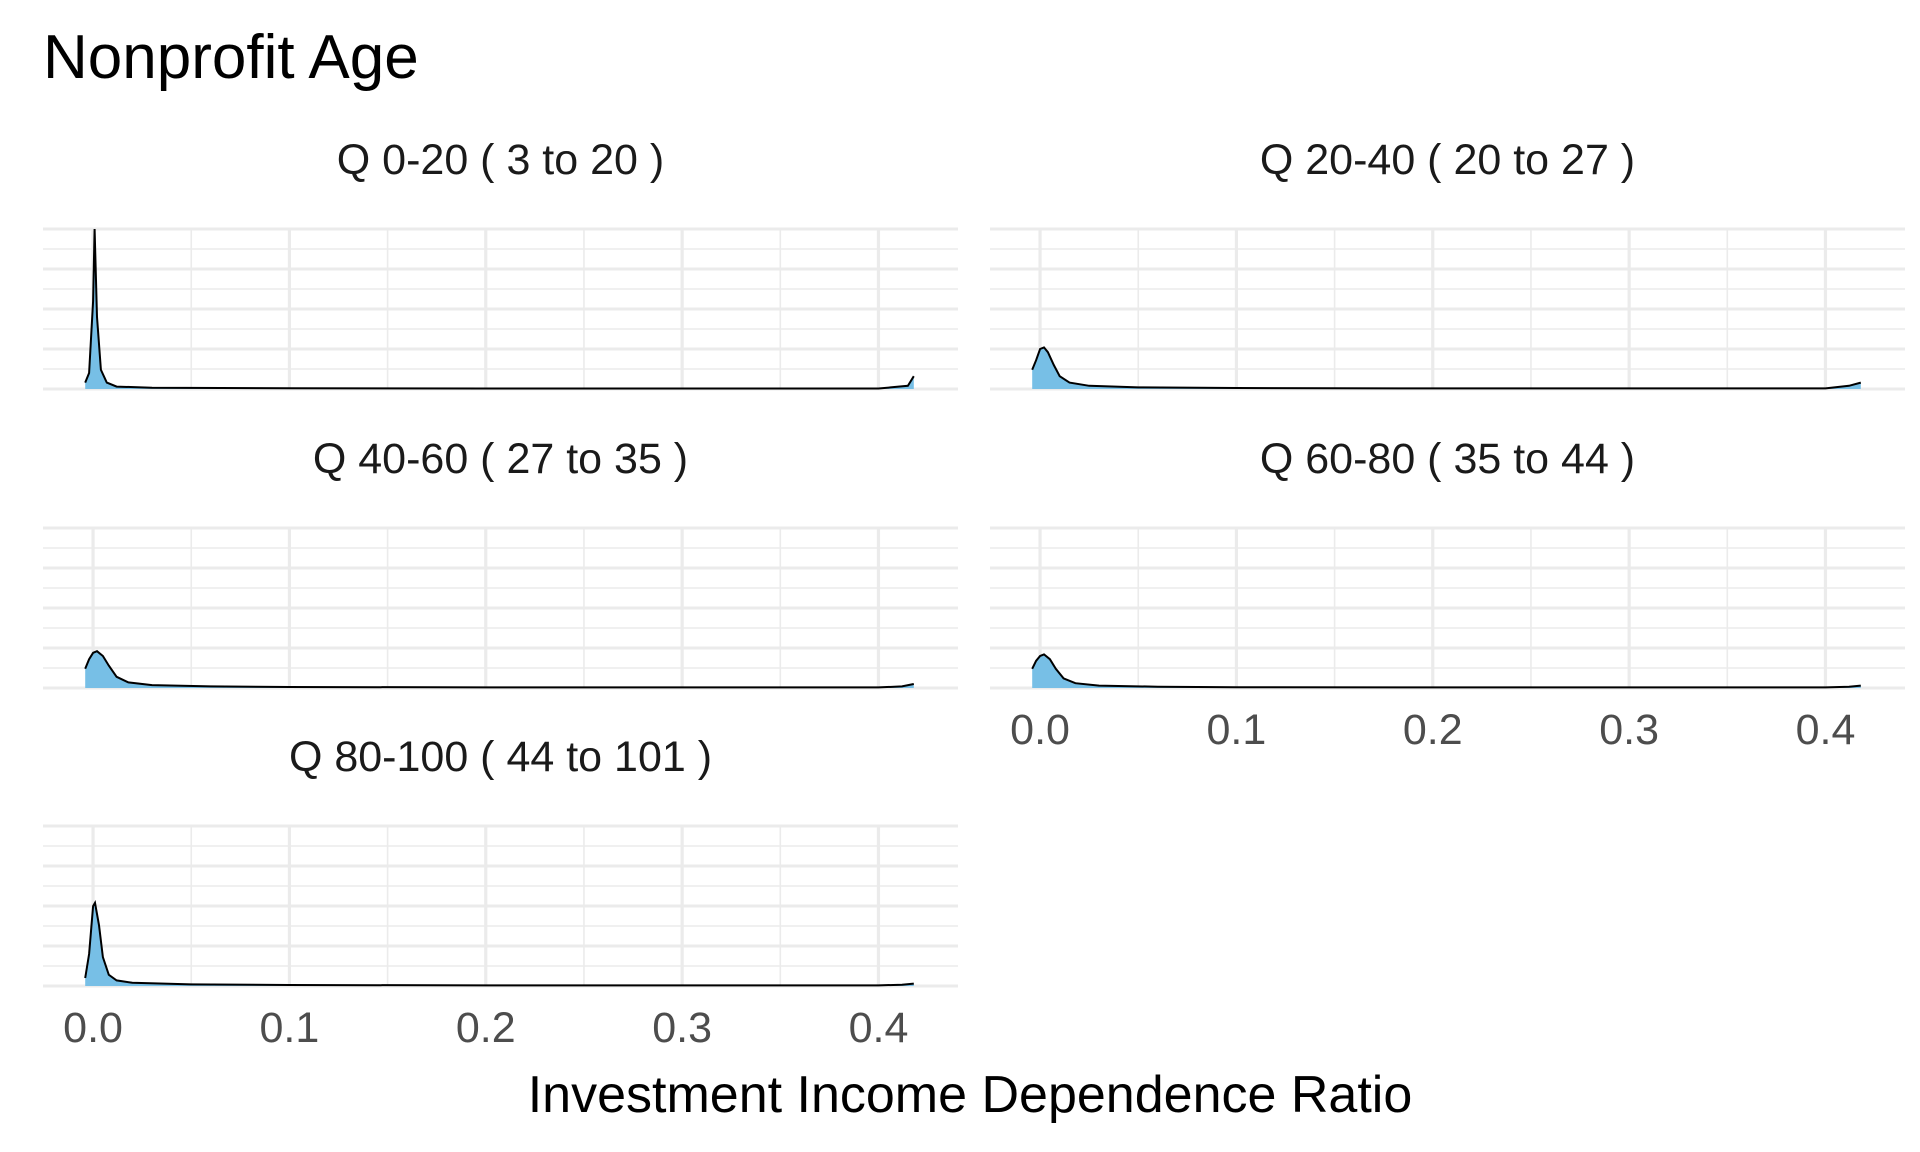 The height and width of the screenshot is (1152, 1920). What do you see at coordinates (970, 1095) in the screenshot?
I see `x-axis-label: Investment Income Dependence Ratio` at bounding box center [970, 1095].